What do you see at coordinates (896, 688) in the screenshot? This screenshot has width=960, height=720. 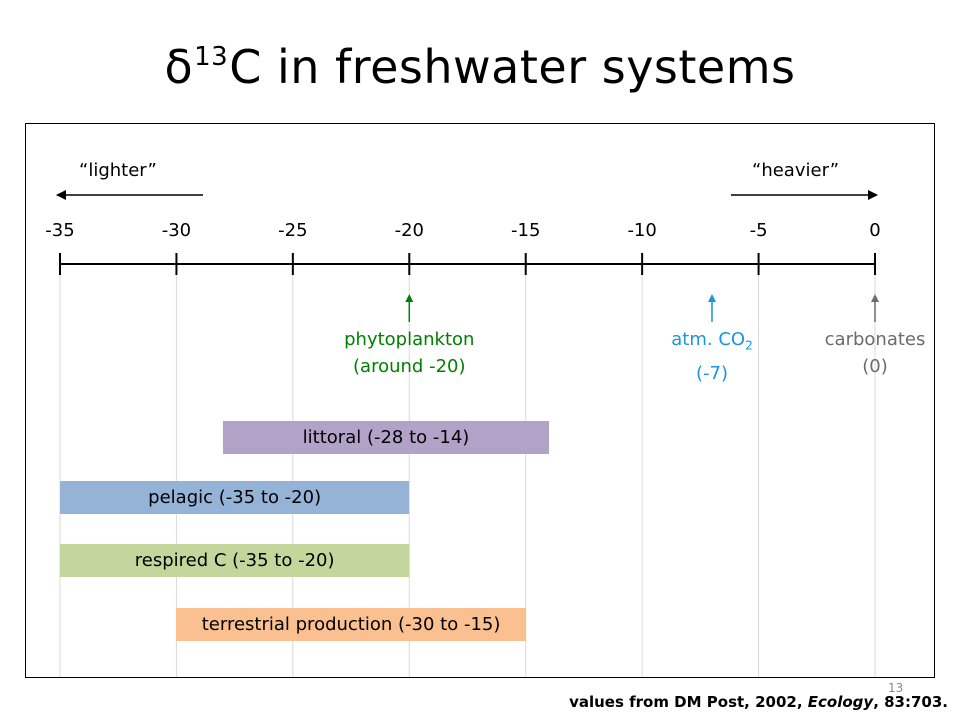 I see `page-number: 13` at bounding box center [896, 688].